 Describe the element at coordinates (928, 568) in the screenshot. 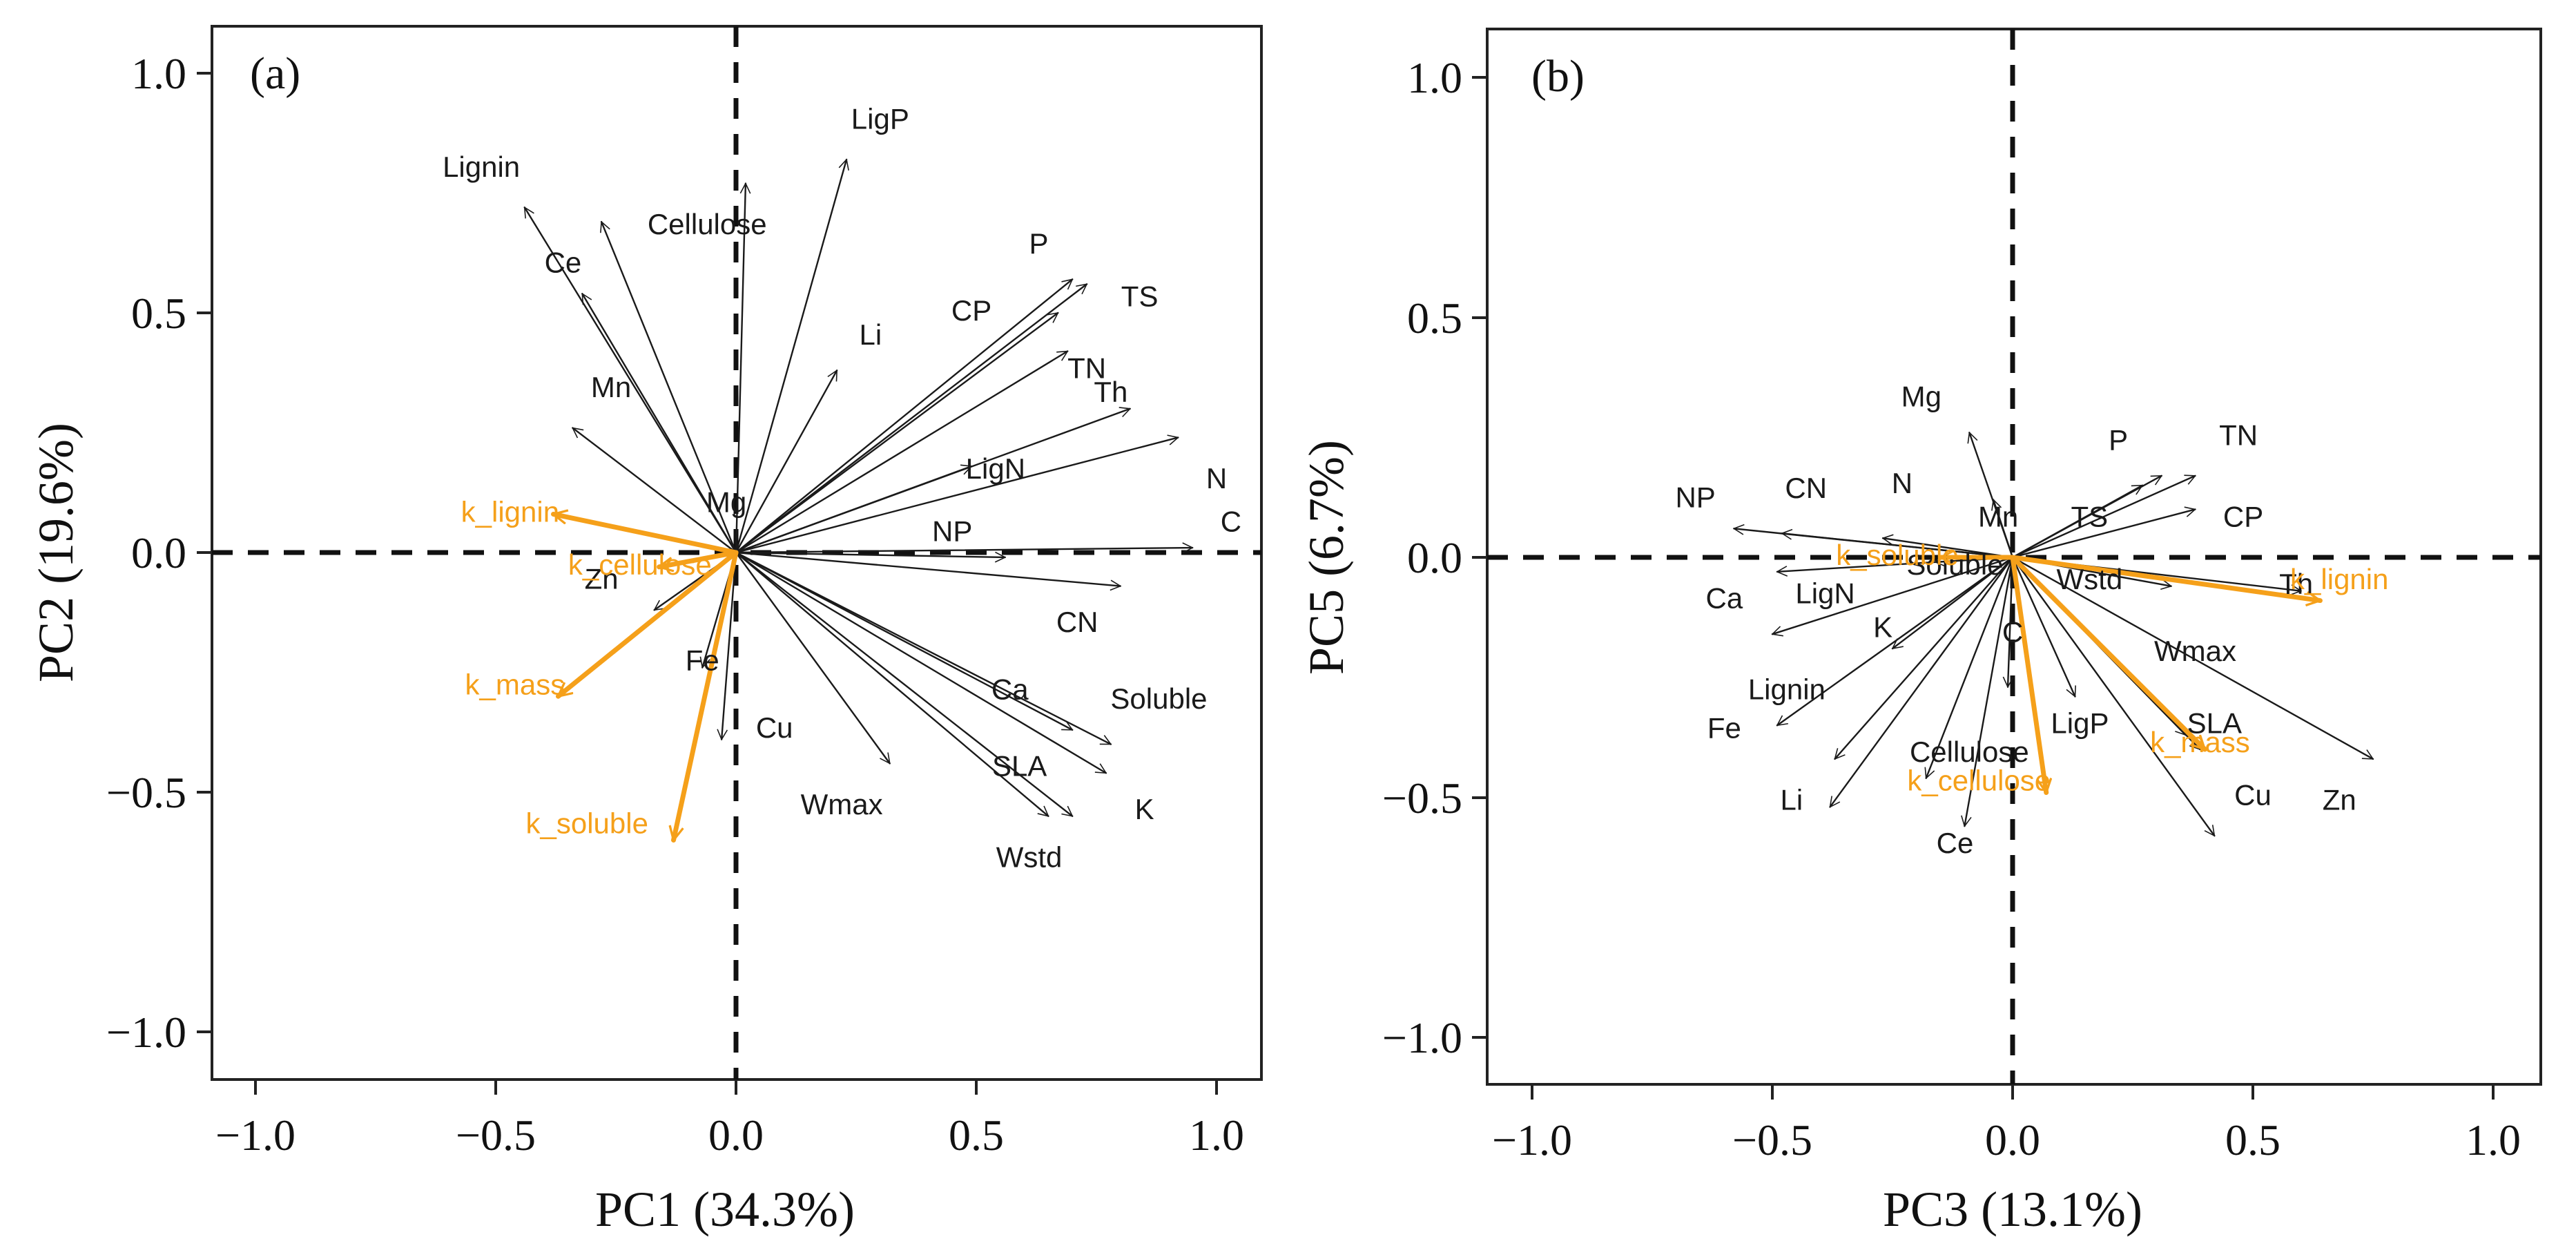

I see `panel-a-vector-cn` at that location.